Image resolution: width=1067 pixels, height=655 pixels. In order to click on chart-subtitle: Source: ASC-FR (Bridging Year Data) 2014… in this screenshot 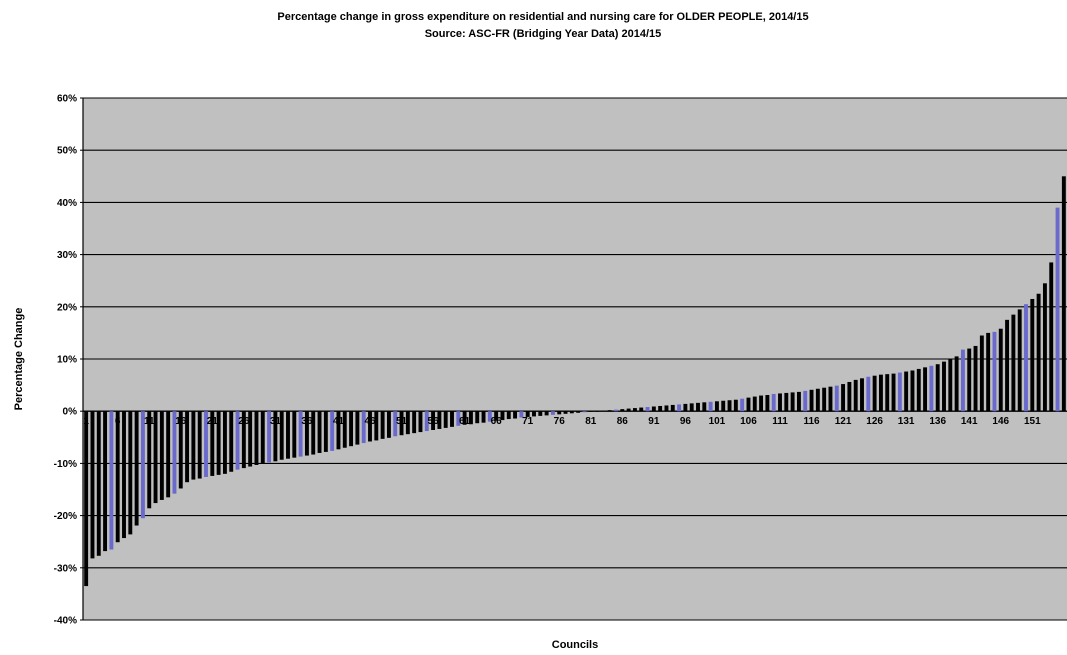, I will do `click(543, 34)`.